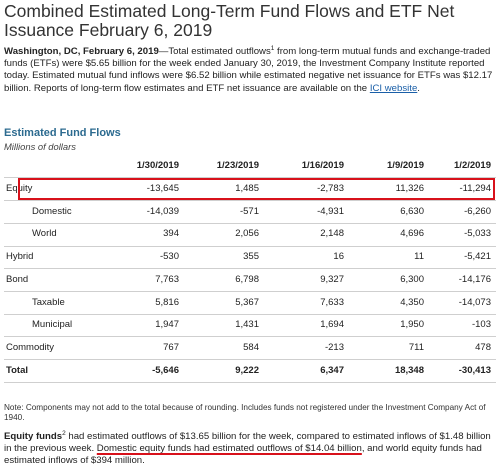 This screenshot has height=474, width=501. I want to click on table-cell: 711, so click(416, 347).